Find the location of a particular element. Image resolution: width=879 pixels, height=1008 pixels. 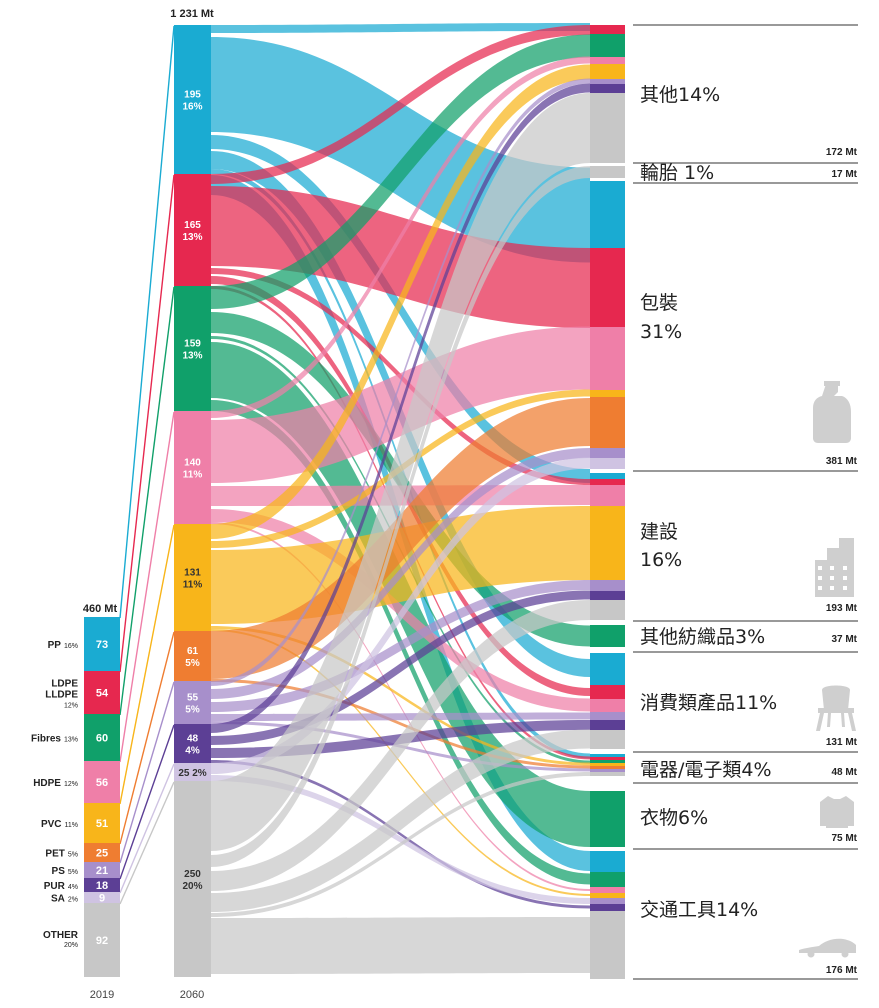

sector-name-clothing: 衣物6% is located at coordinates (674, 818).